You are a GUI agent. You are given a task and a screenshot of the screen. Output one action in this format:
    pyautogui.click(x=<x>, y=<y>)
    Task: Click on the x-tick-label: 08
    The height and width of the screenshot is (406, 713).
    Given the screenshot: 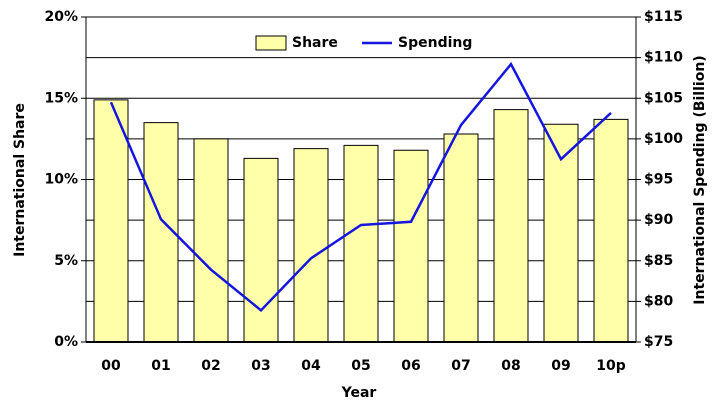 What is the action you would take?
    pyautogui.click(x=510, y=366)
    